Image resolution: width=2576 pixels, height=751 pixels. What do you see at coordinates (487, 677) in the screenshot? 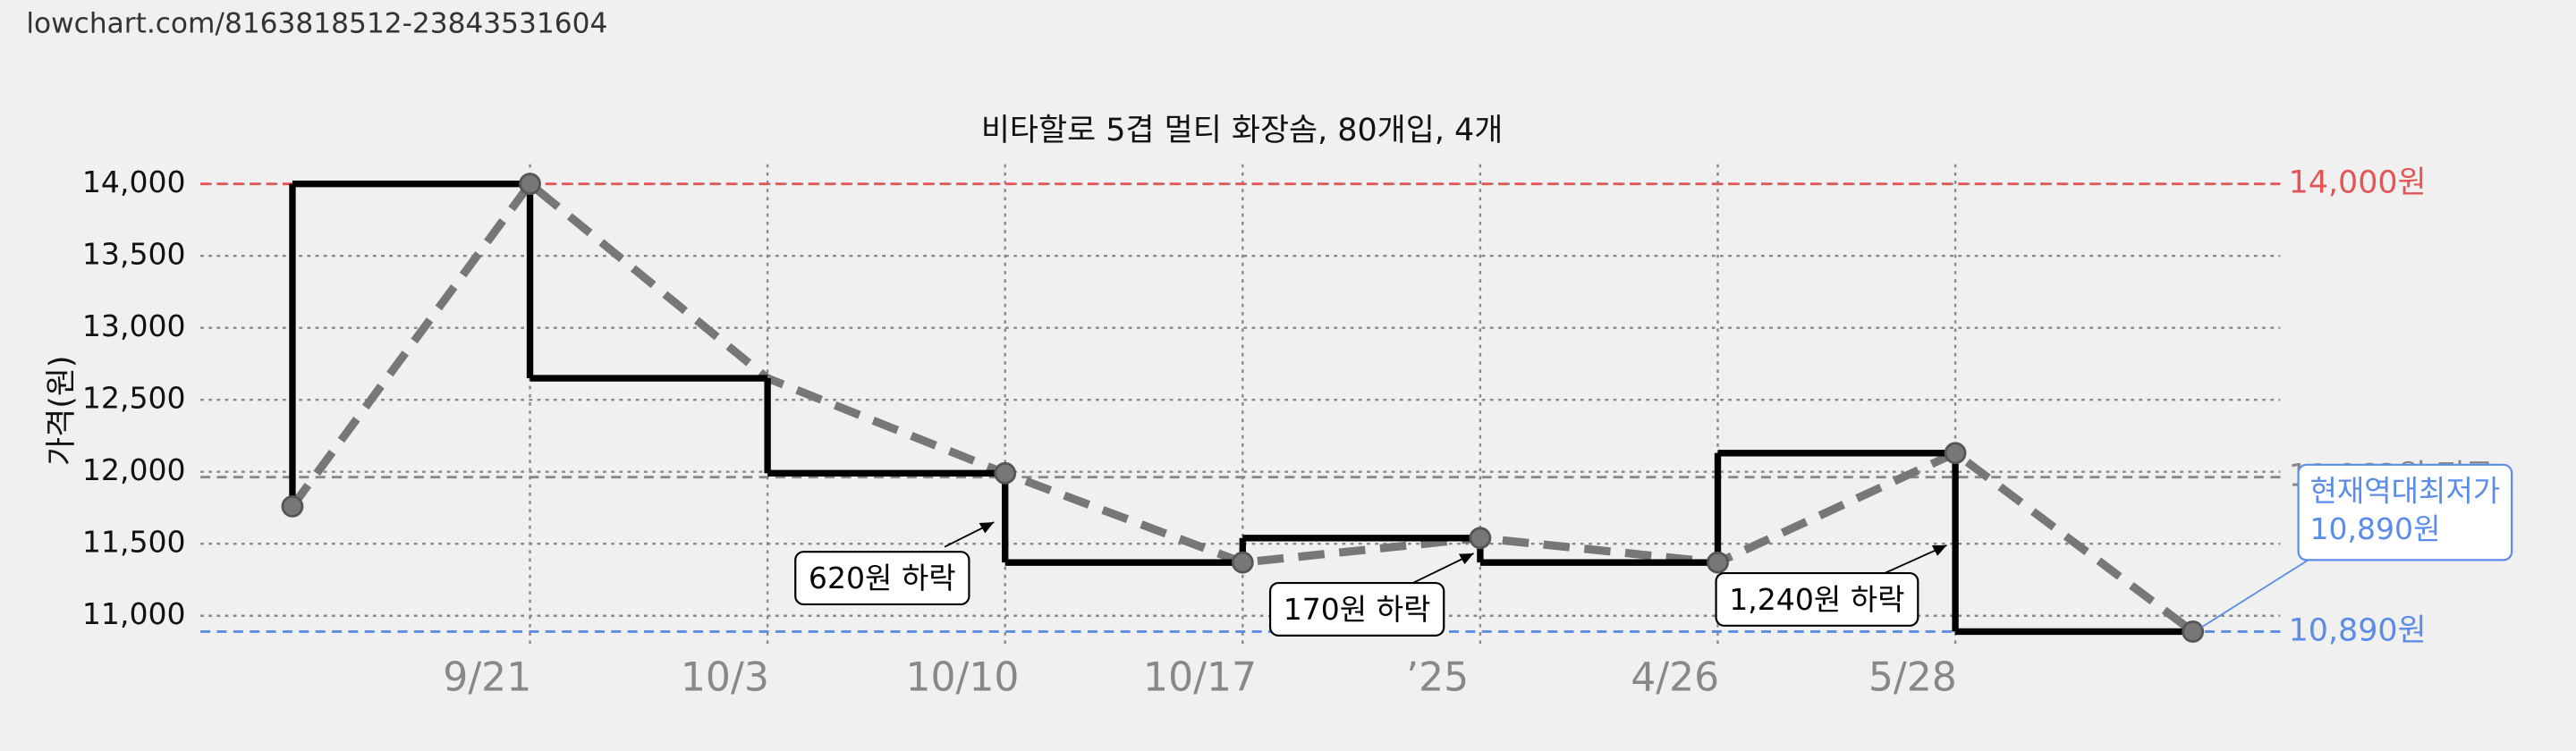
I see `x-tick-label: 9/21` at bounding box center [487, 677].